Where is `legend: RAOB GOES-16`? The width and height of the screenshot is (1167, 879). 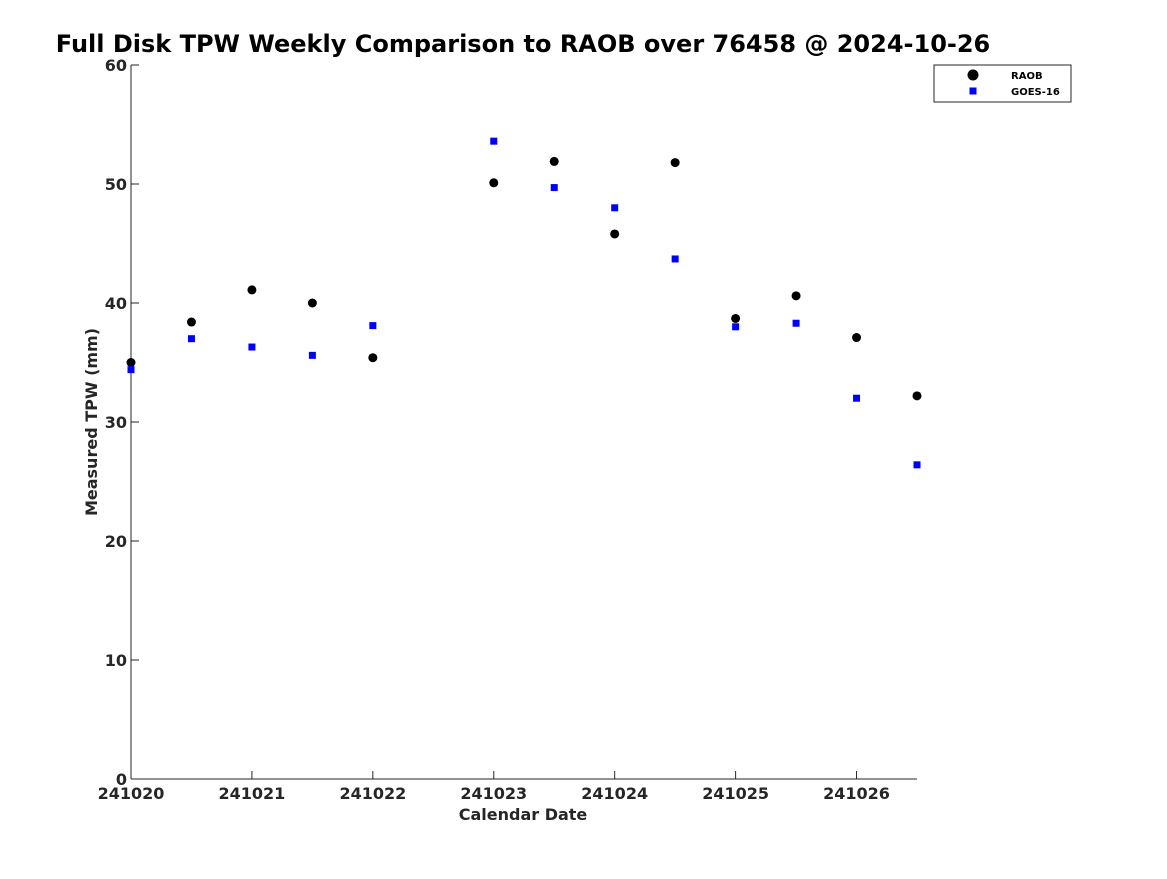
legend: RAOB GOES-16 is located at coordinates (1002, 83).